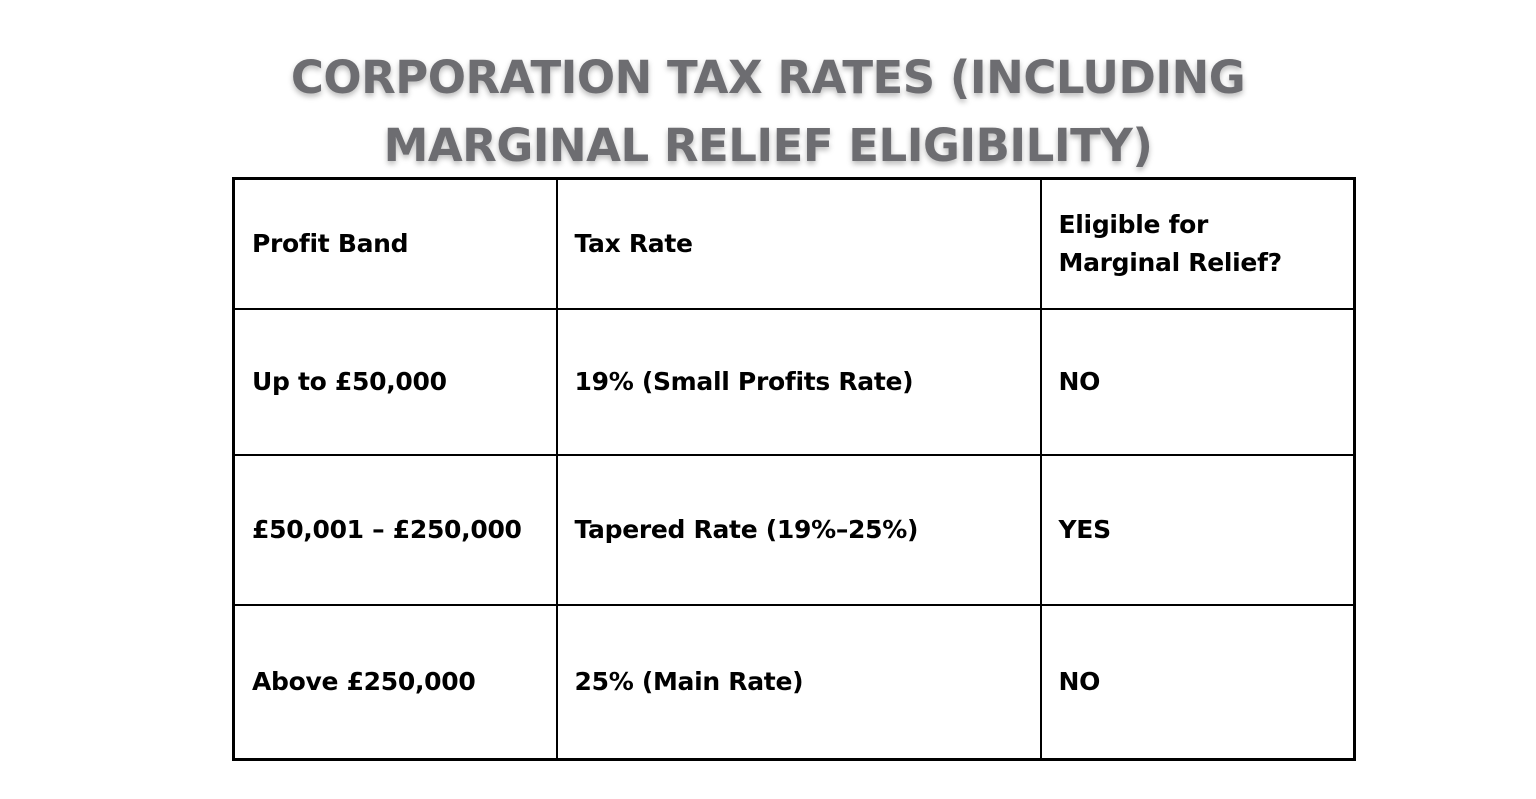  What do you see at coordinates (768, 146) in the screenshot?
I see `title-line-2: MARGINAL RELIEF ELIGIBILITY)` at bounding box center [768, 146].